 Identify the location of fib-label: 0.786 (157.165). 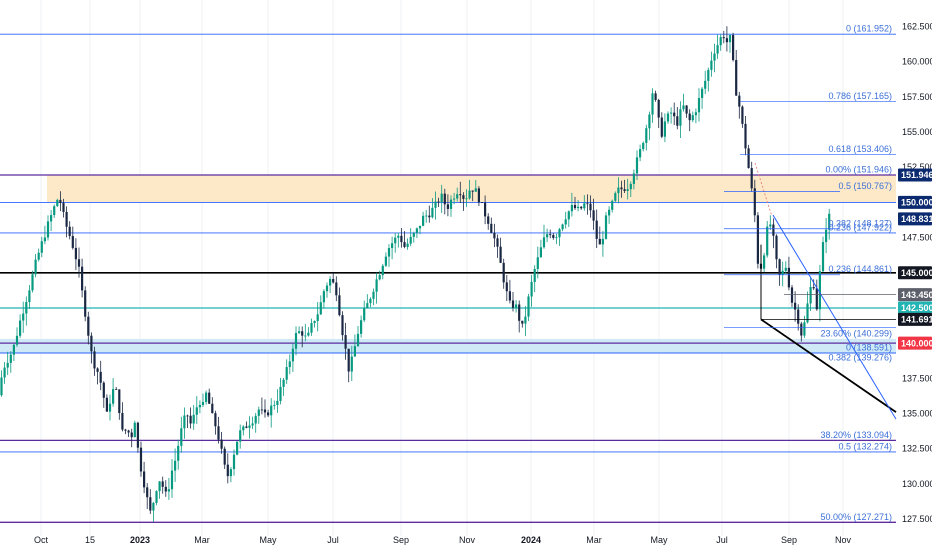
(860, 96).